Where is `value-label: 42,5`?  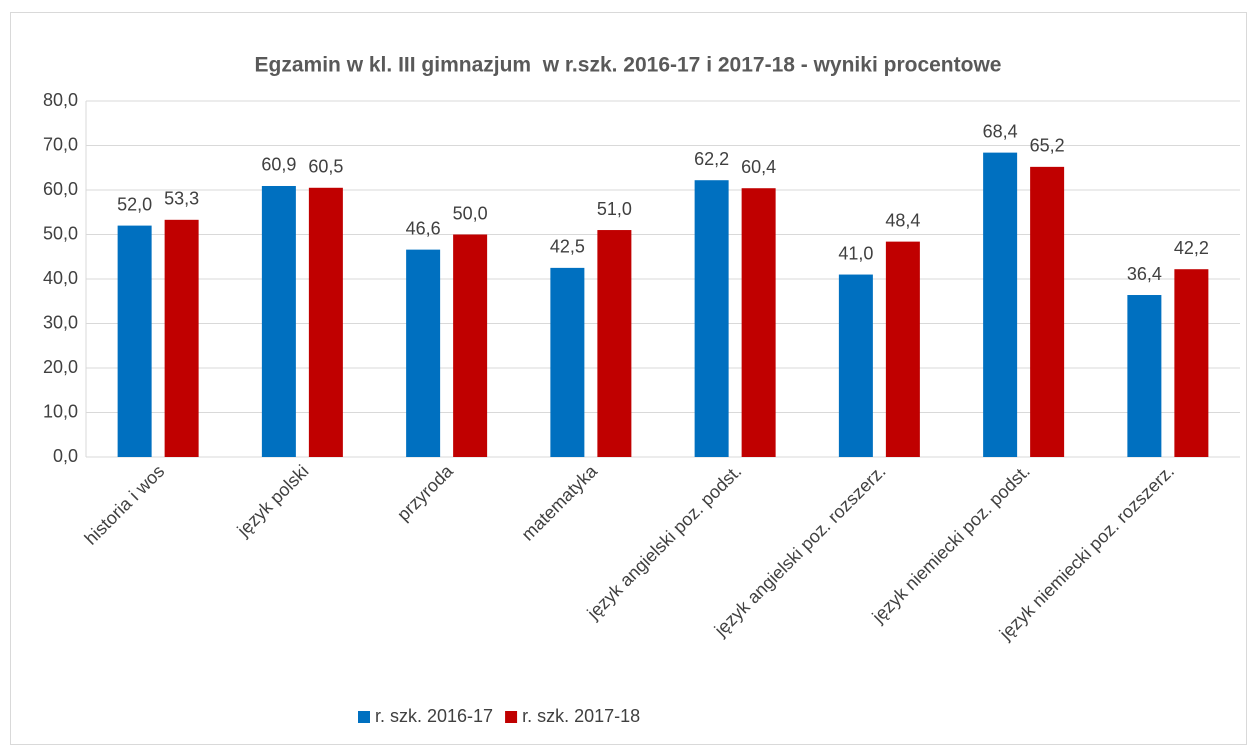 value-label: 42,5 is located at coordinates (567, 247).